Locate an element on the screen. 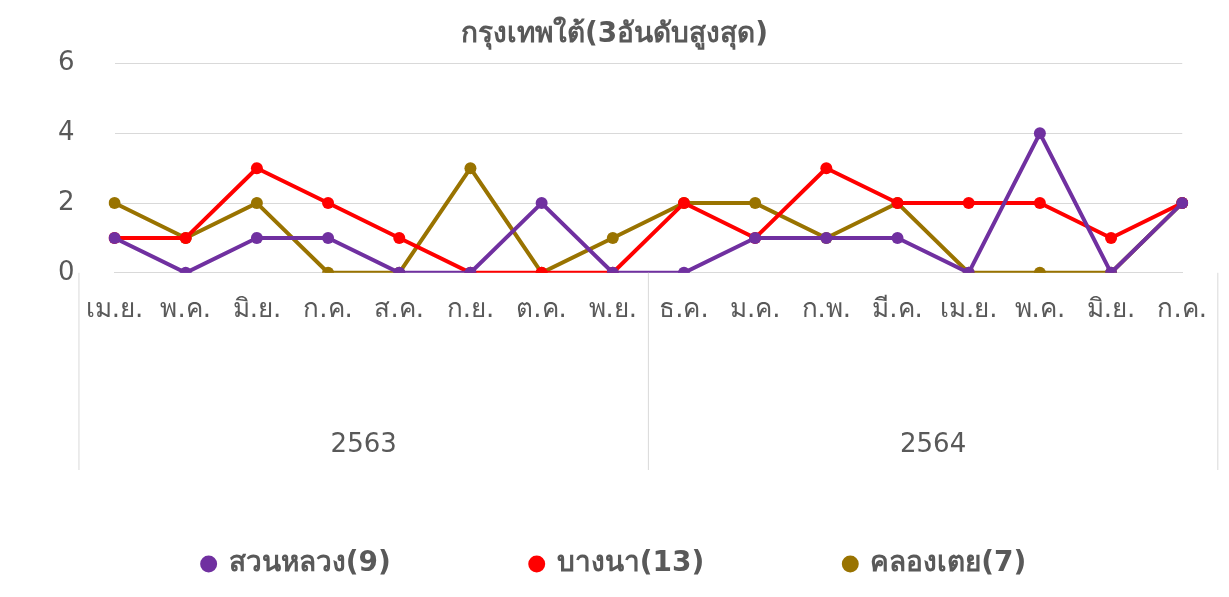  x-tick-label: พ.ย. is located at coordinates (613, 308).